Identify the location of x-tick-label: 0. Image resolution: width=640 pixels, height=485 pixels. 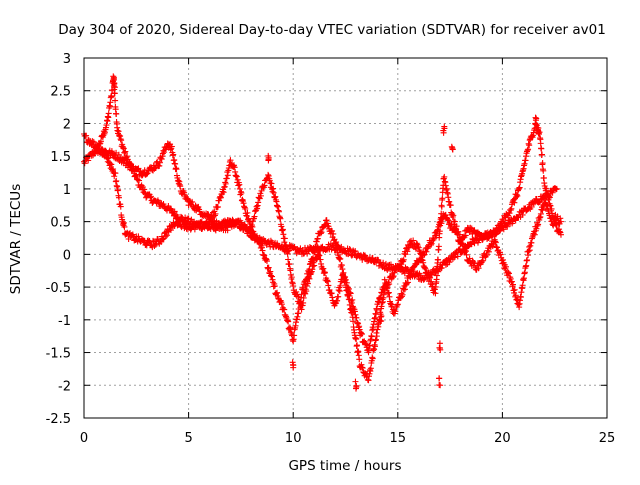
(84, 438).